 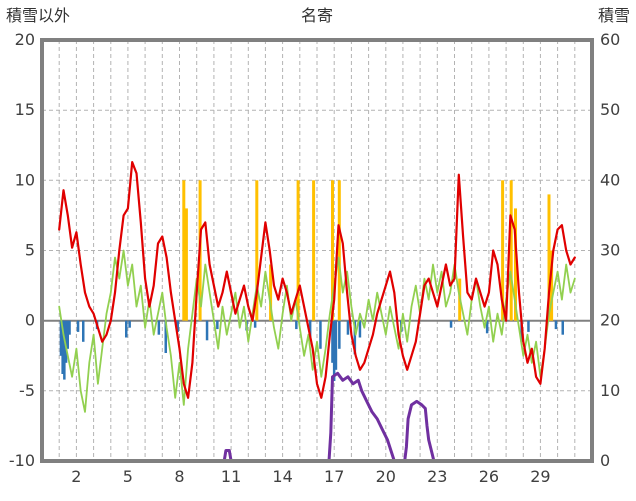 I want to click on right-tick-label: 20, so click(x=610, y=320).